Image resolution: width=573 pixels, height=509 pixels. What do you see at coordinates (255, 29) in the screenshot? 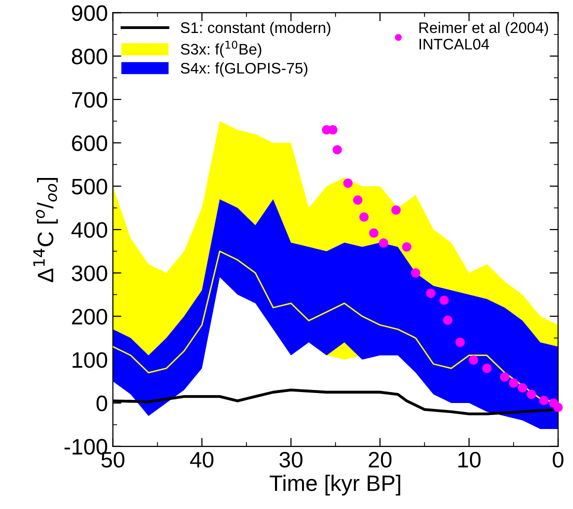
I see `legend-label: S1: constant (modern)` at bounding box center [255, 29].